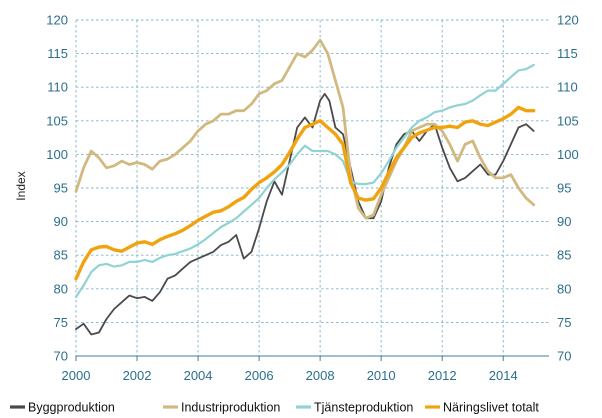 This screenshot has height=418, width=602. What do you see at coordinates (564, 221) in the screenshot?
I see `y-tick-label-right: 90` at bounding box center [564, 221].